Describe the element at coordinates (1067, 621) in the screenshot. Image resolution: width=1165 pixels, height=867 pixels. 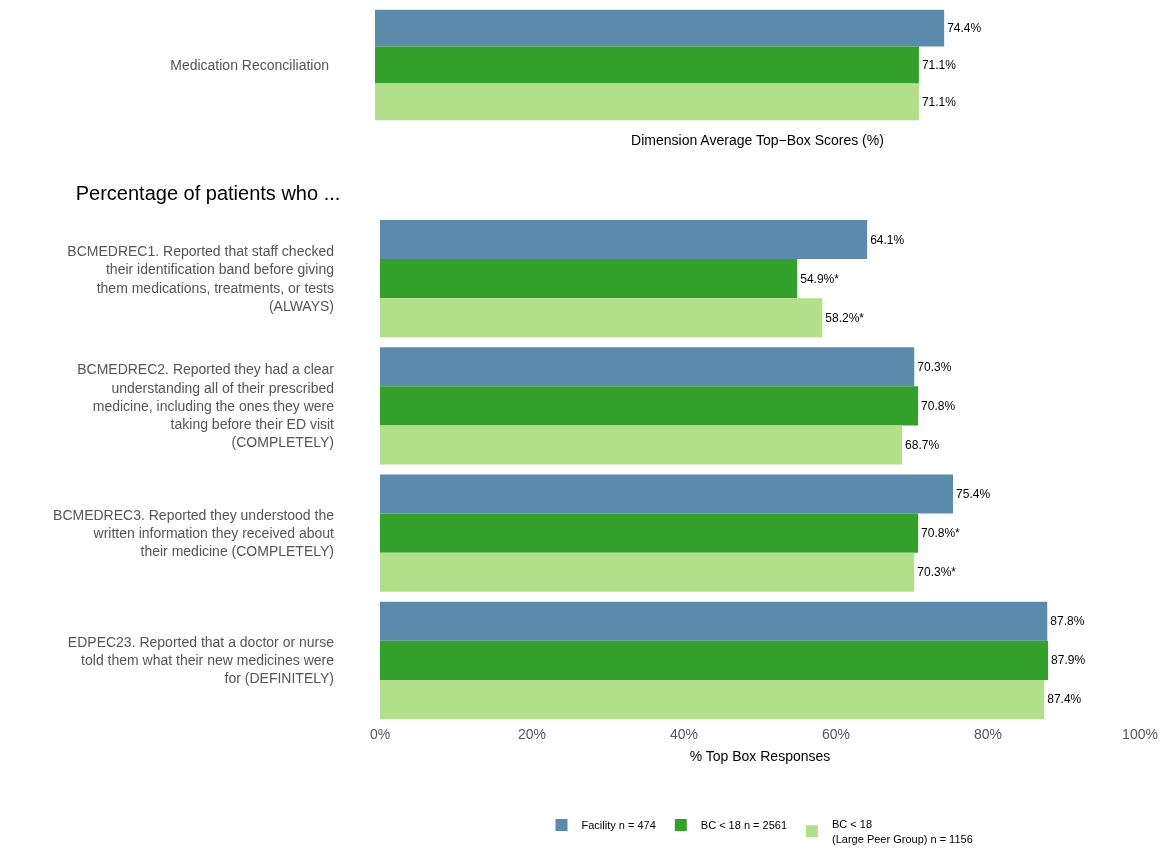
I see `data-label: 87.8%` at that location.